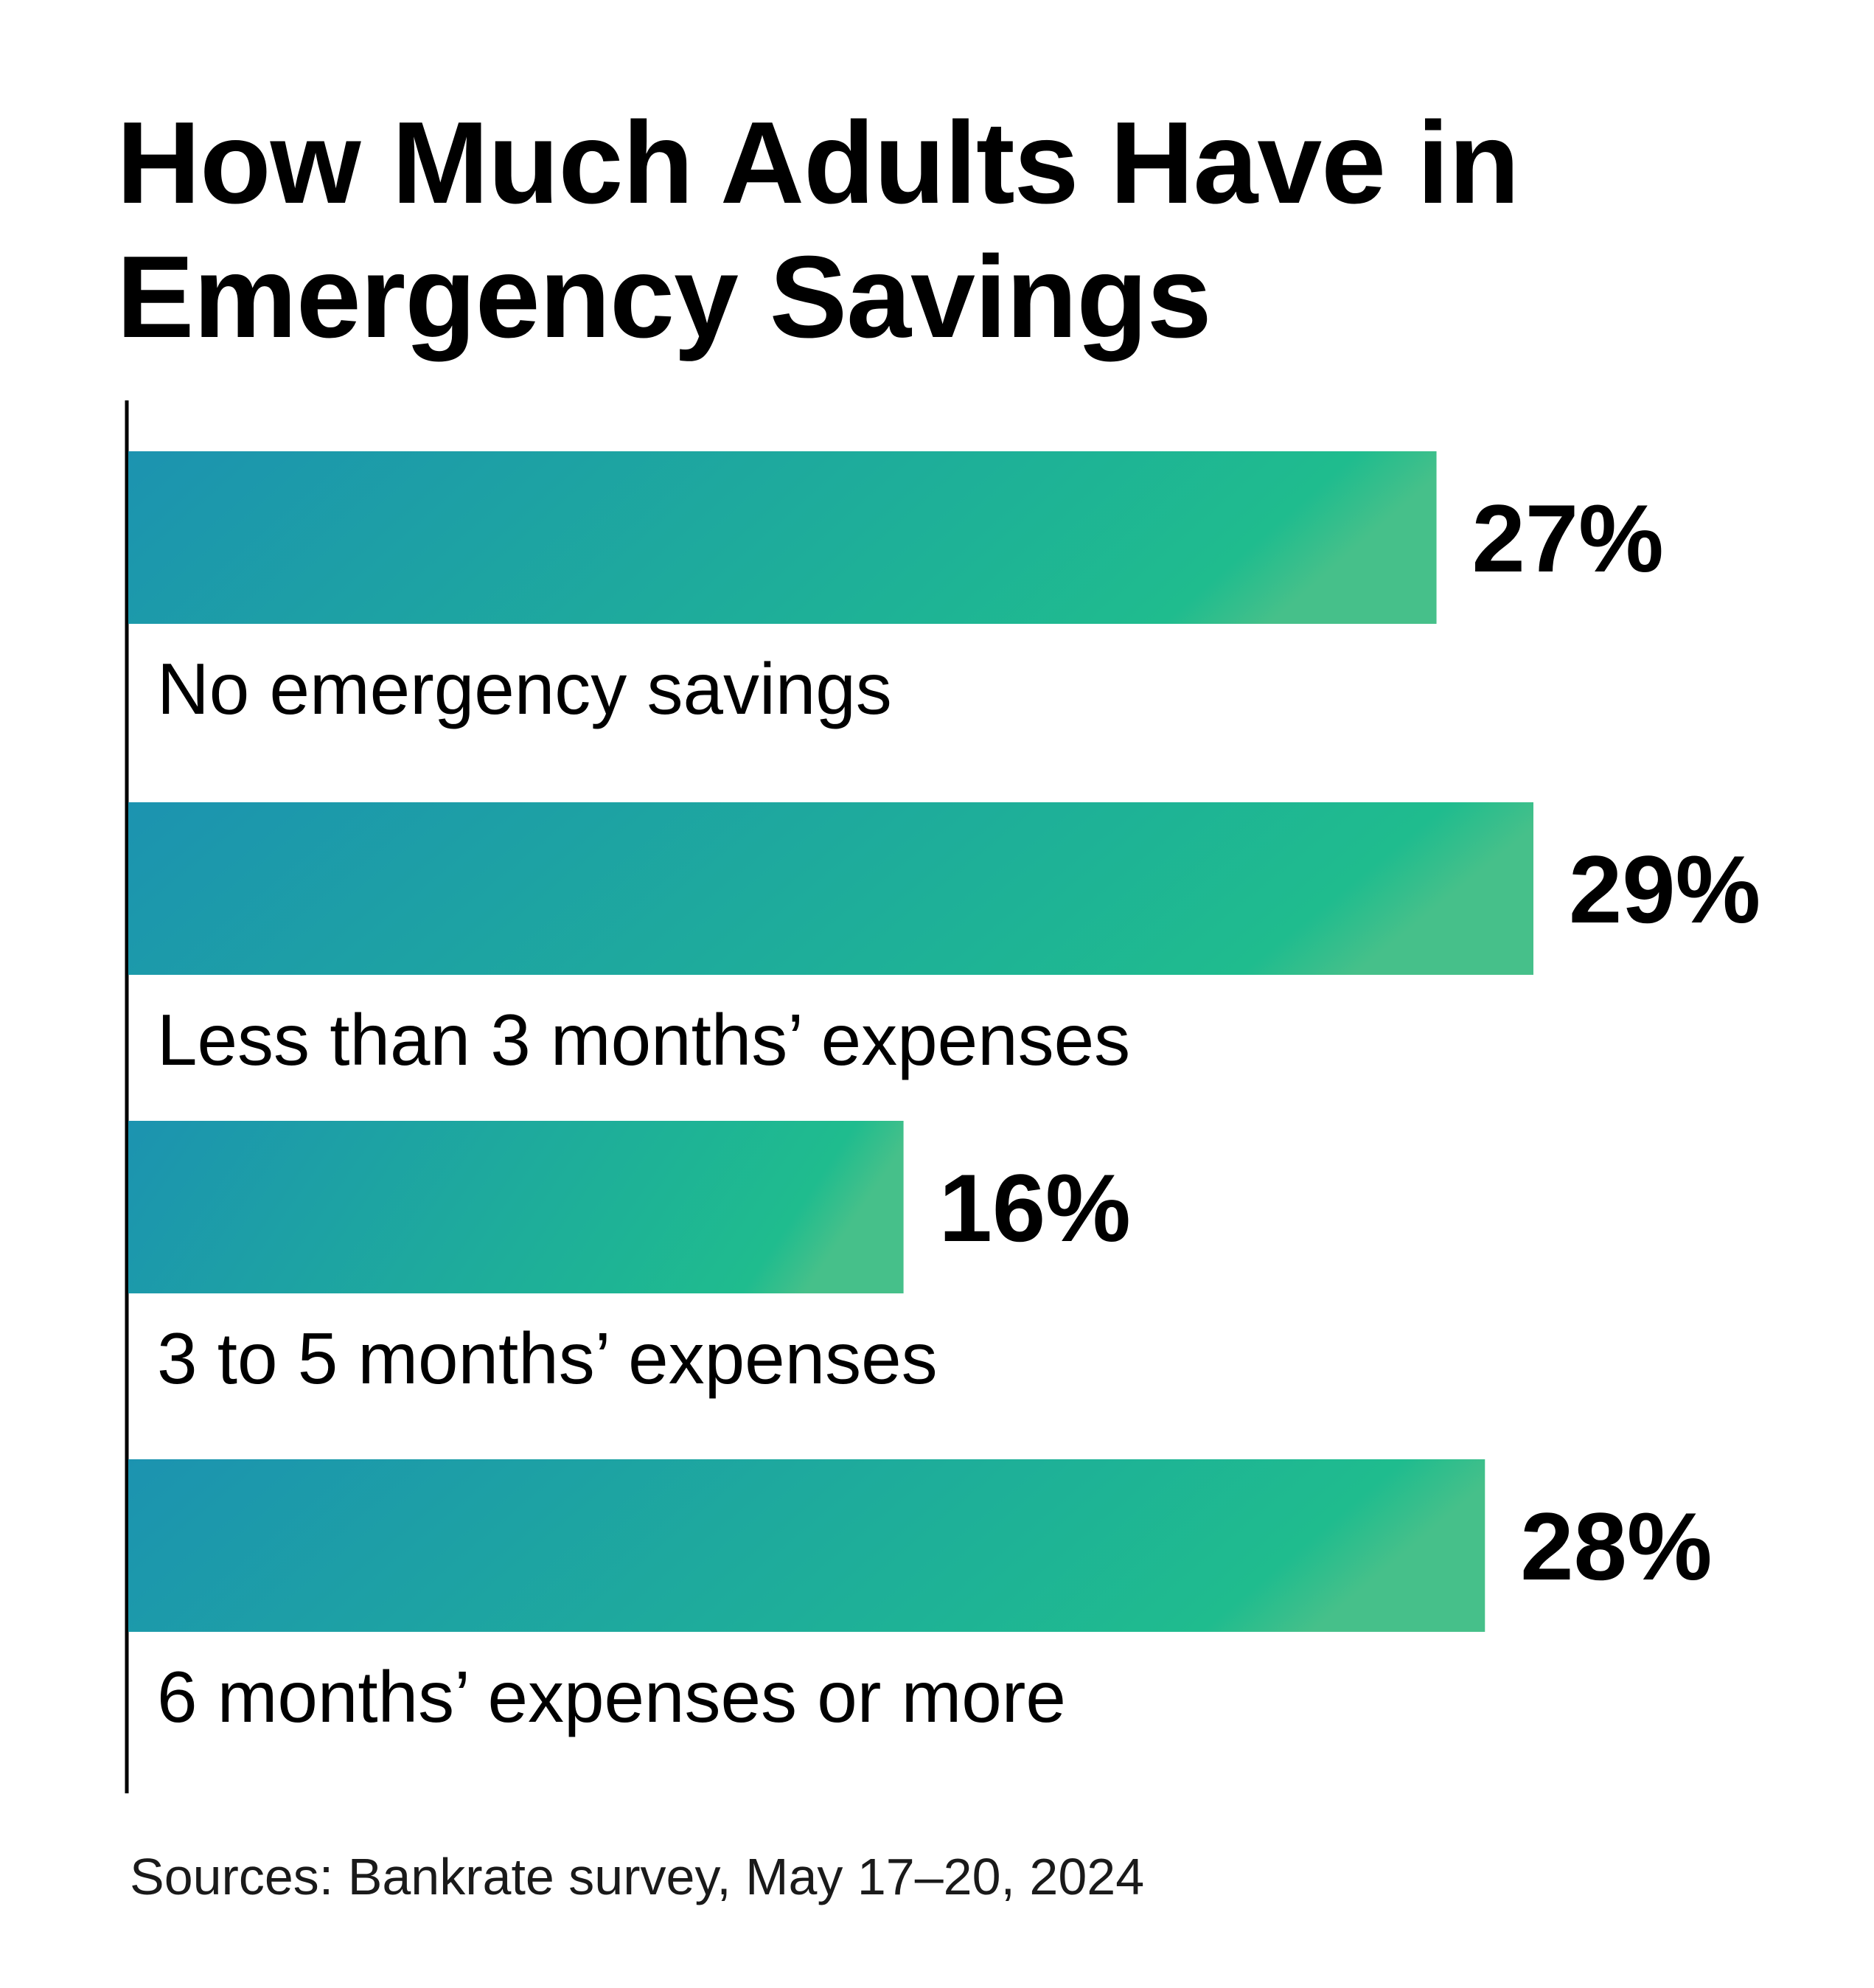 Image resolution: width=1874 pixels, height=1988 pixels. What do you see at coordinates (524, 688) in the screenshot?
I see `category-label-1: No emergency savings` at bounding box center [524, 688].